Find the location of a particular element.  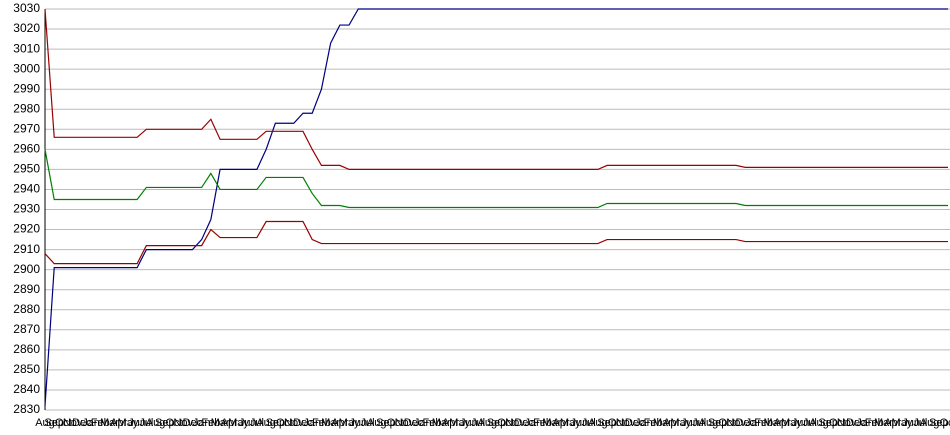

y-tick-label: 3000 is located at coordinates (26, 68).